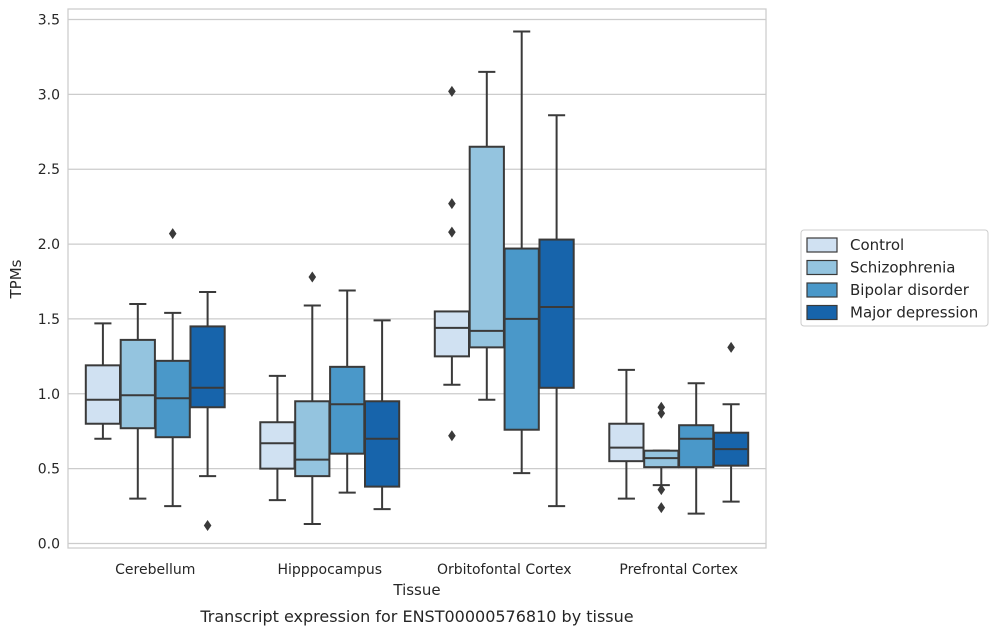 The width and height of the screenshot is (997, 634). I want to click on x-axis-label: Tissue, so click(416, 590).